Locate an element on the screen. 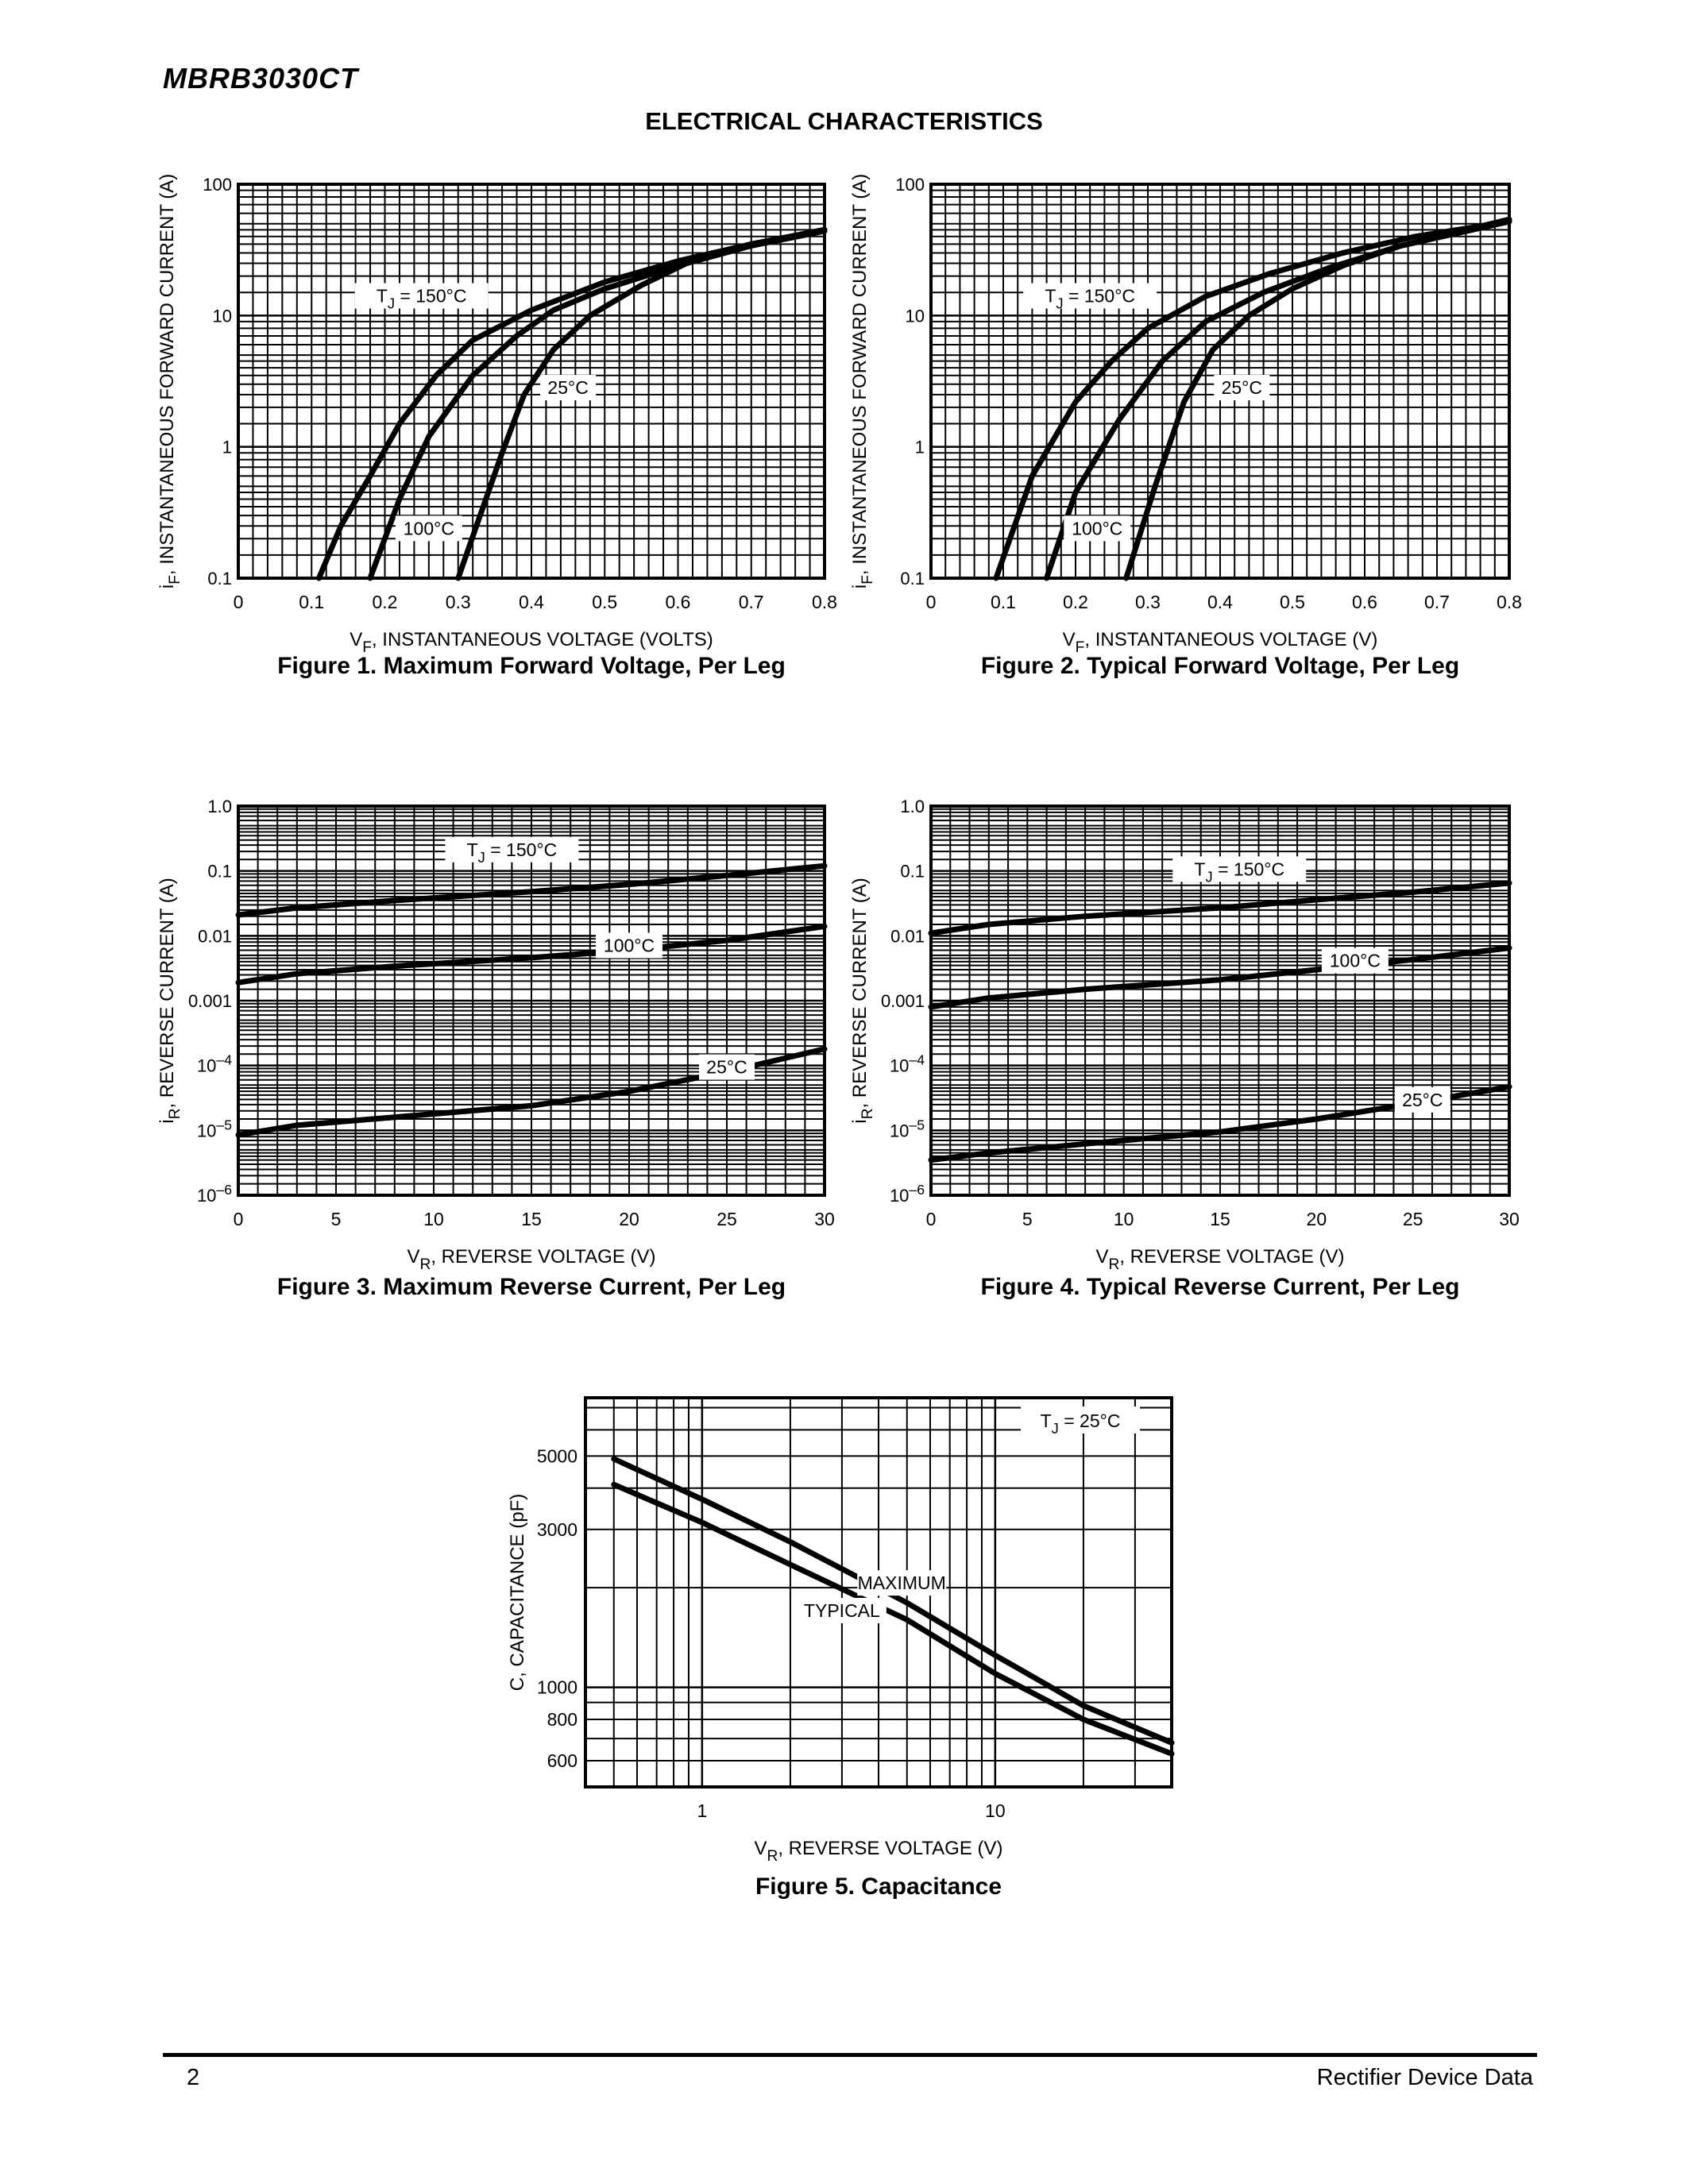 This screenshot has height=2184, width=1688. y-tick-label: 800 is located at coordinates (562, 1719).